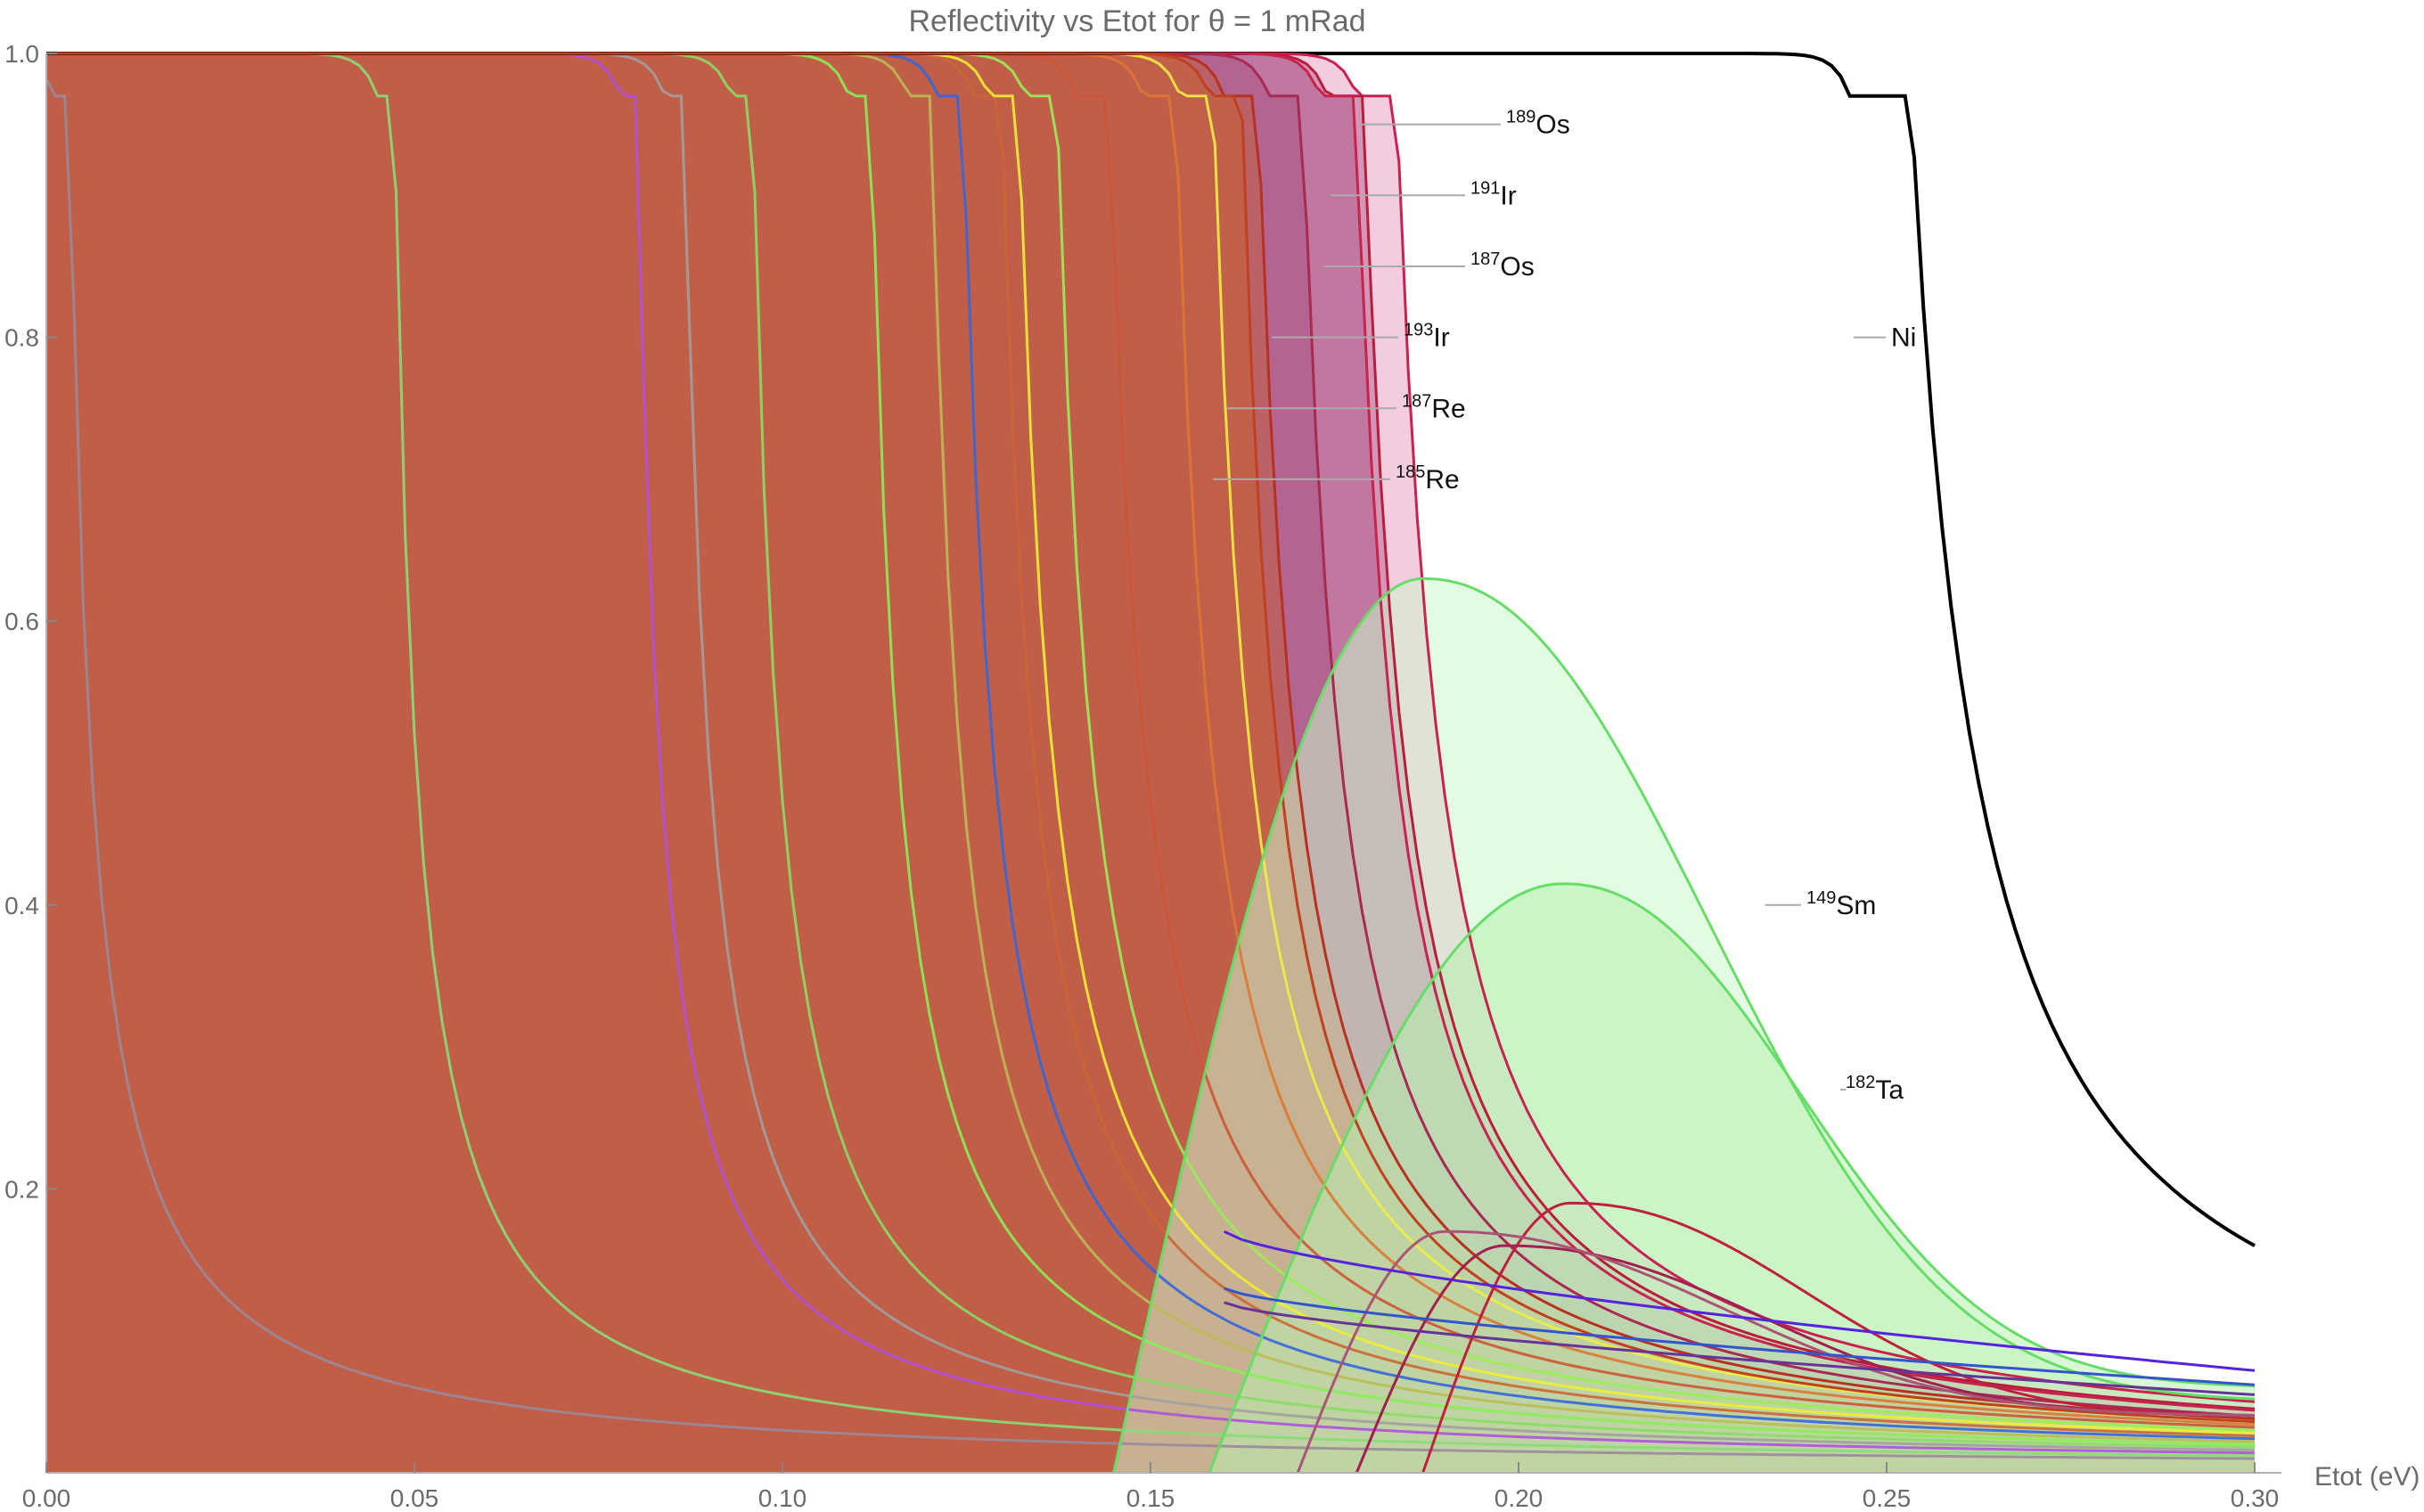 This screenshot has width=2424, height=1512. What do you see at coordinates (1875, 1089) in the screenshot?
I see `annotation-label: 182Ta` at bounding box center [1875, 1089].